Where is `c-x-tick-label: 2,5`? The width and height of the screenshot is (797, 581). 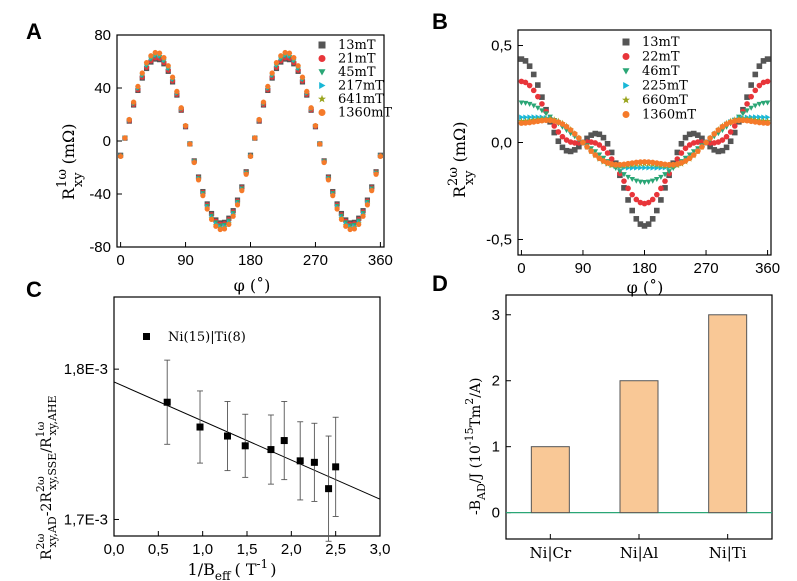 c-x-tick-label: 2,5 is located at coordinates (335, 549).